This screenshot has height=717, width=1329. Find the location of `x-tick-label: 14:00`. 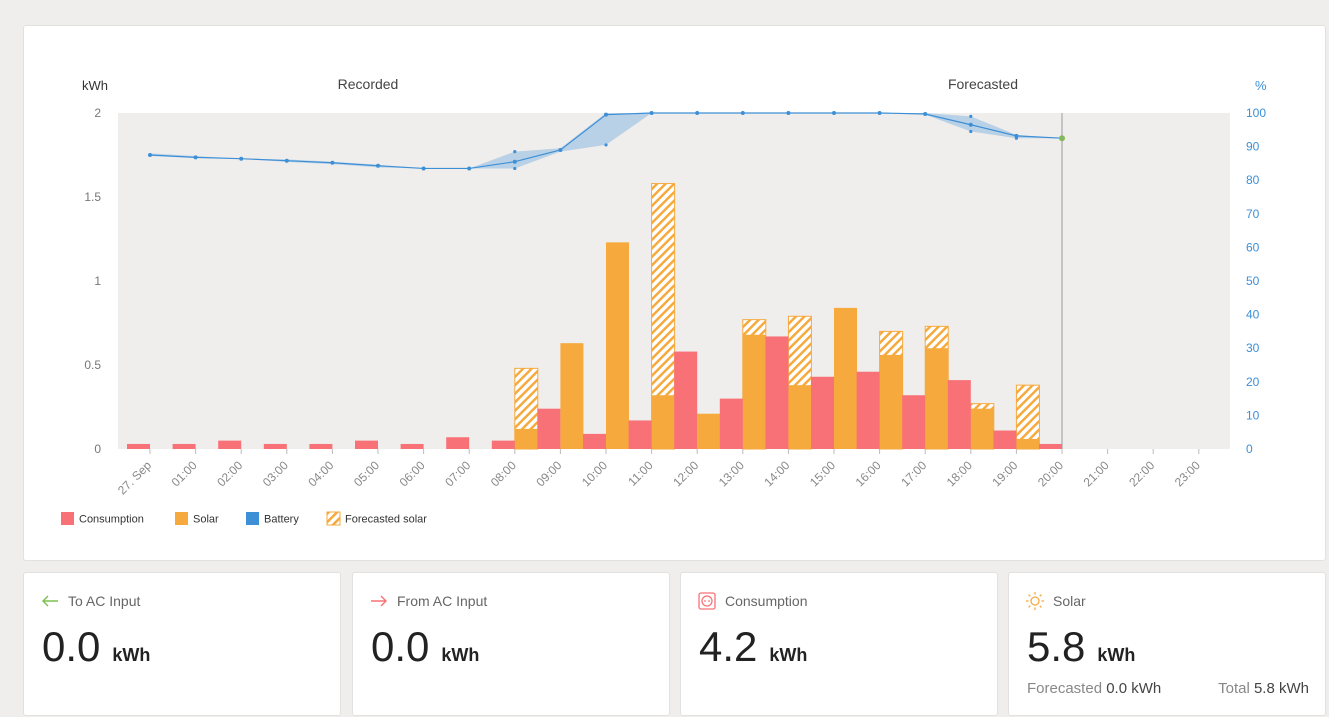

x-tick-label: 14:00 is located at coordinates (776, 473).